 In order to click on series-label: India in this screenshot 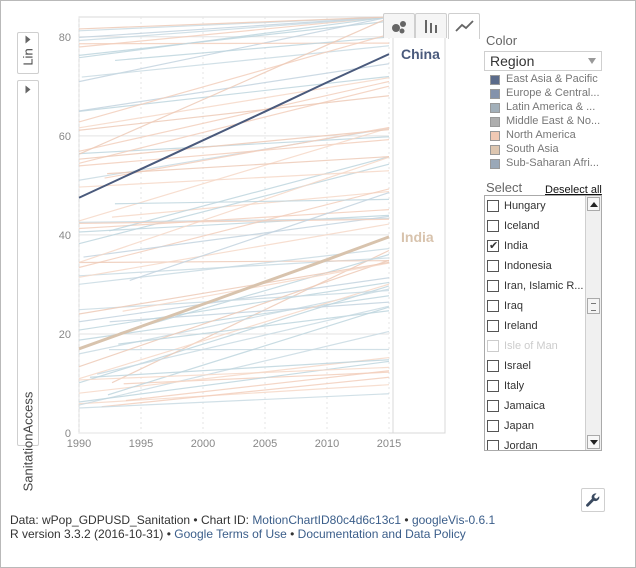, I will do `click(417, 237)`.